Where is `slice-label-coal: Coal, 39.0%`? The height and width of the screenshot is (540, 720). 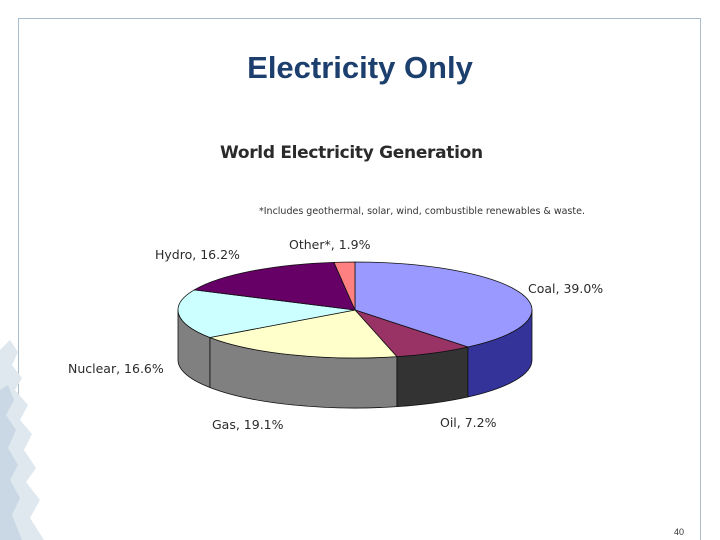 slice-label-coal: Coal, 39.0% is located at coordinates (566, 288).